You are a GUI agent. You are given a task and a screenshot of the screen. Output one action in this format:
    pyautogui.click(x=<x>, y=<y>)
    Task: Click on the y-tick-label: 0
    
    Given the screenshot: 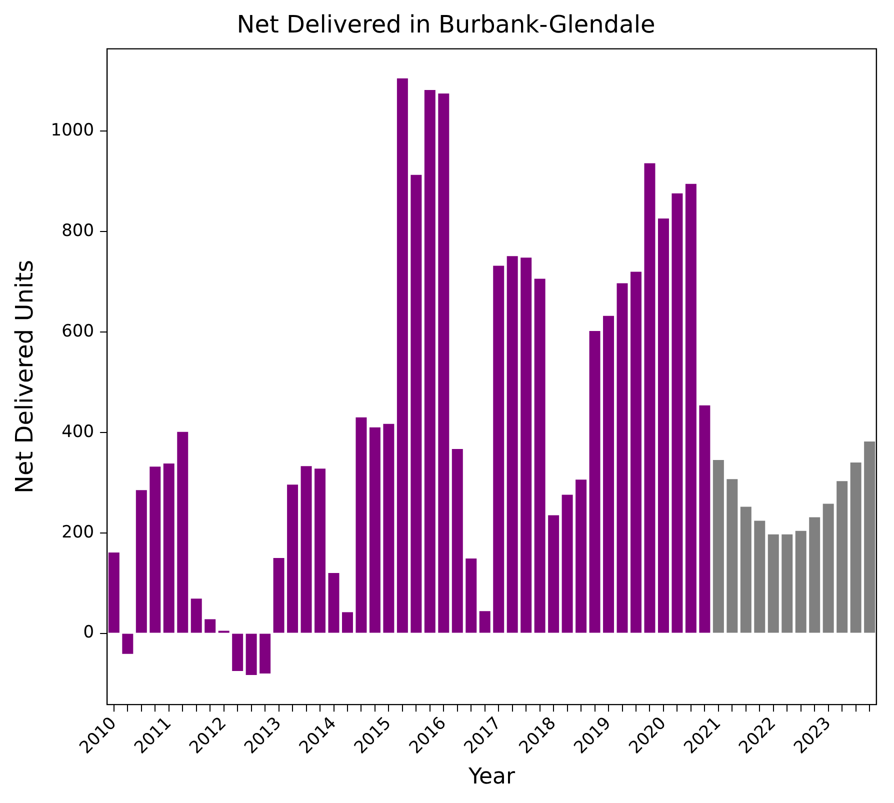 What is the action you would take?
    pyautogui.click(x=88, y=632)
    